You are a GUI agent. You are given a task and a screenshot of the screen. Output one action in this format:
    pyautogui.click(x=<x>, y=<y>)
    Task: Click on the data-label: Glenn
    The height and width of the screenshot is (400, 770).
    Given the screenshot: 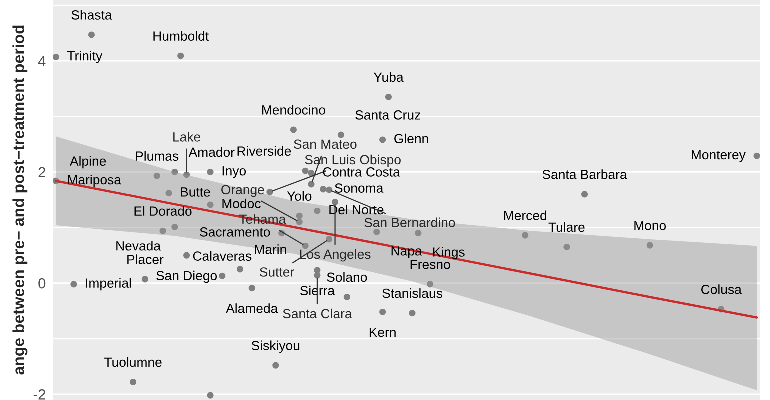 What is the action you would take?
    pyautogui.click(x=411, y=139)
    